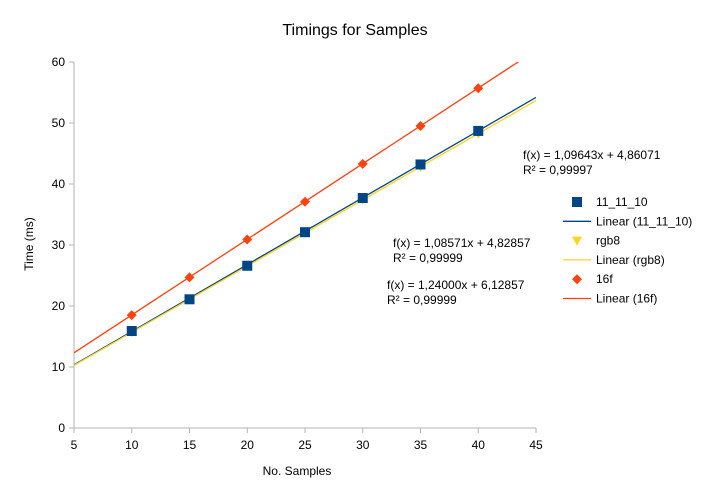 Image resolution: width=709 pixels, height=499 pixels. I want to click on x-tick-label: 25, so click(305, 445).